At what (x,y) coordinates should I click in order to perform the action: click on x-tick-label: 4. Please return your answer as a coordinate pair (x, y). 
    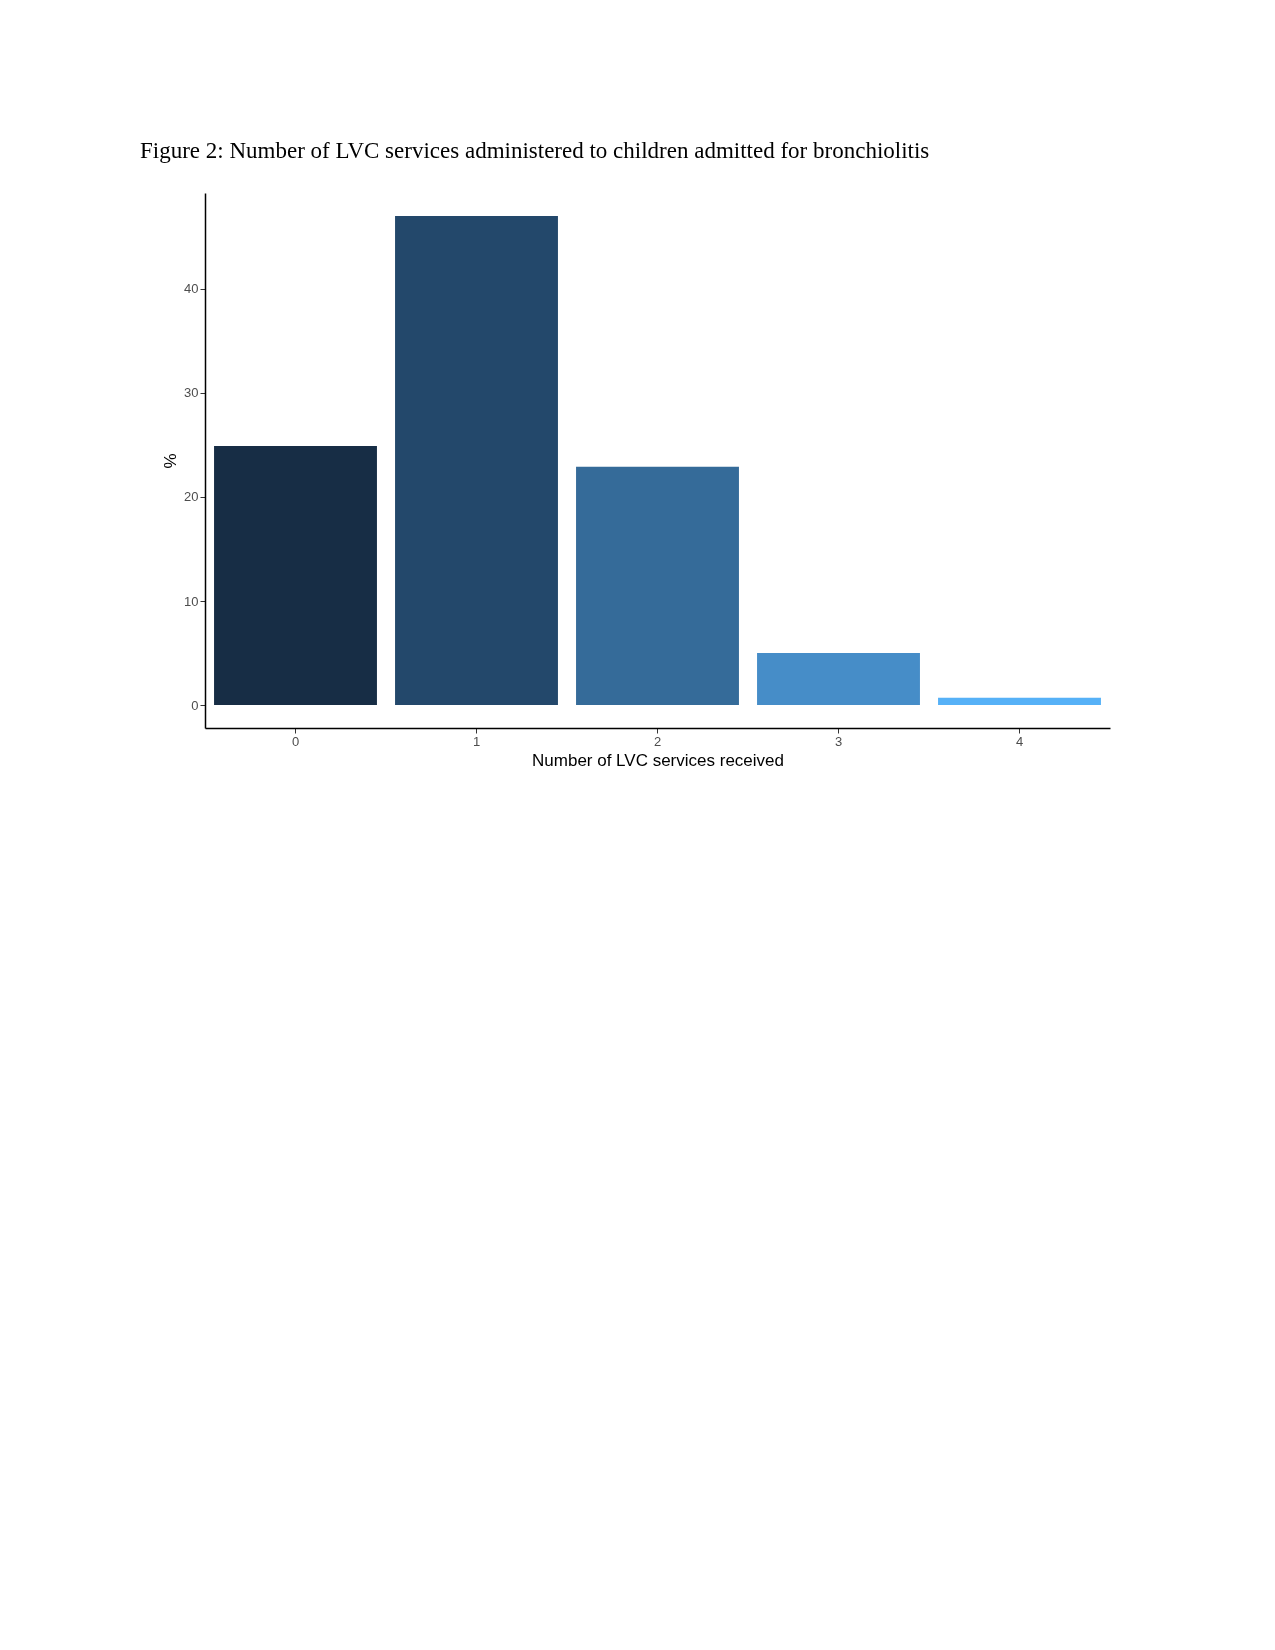
    Looking at the image, I should click on (1019, 741).